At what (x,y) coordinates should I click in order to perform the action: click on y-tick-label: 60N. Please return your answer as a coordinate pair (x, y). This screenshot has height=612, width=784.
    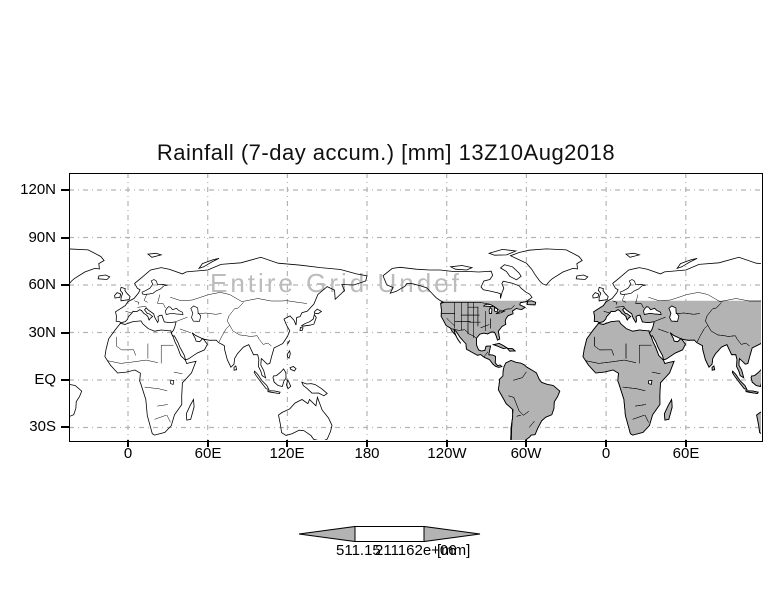
    Looking at the image, I should click on (42, 284).